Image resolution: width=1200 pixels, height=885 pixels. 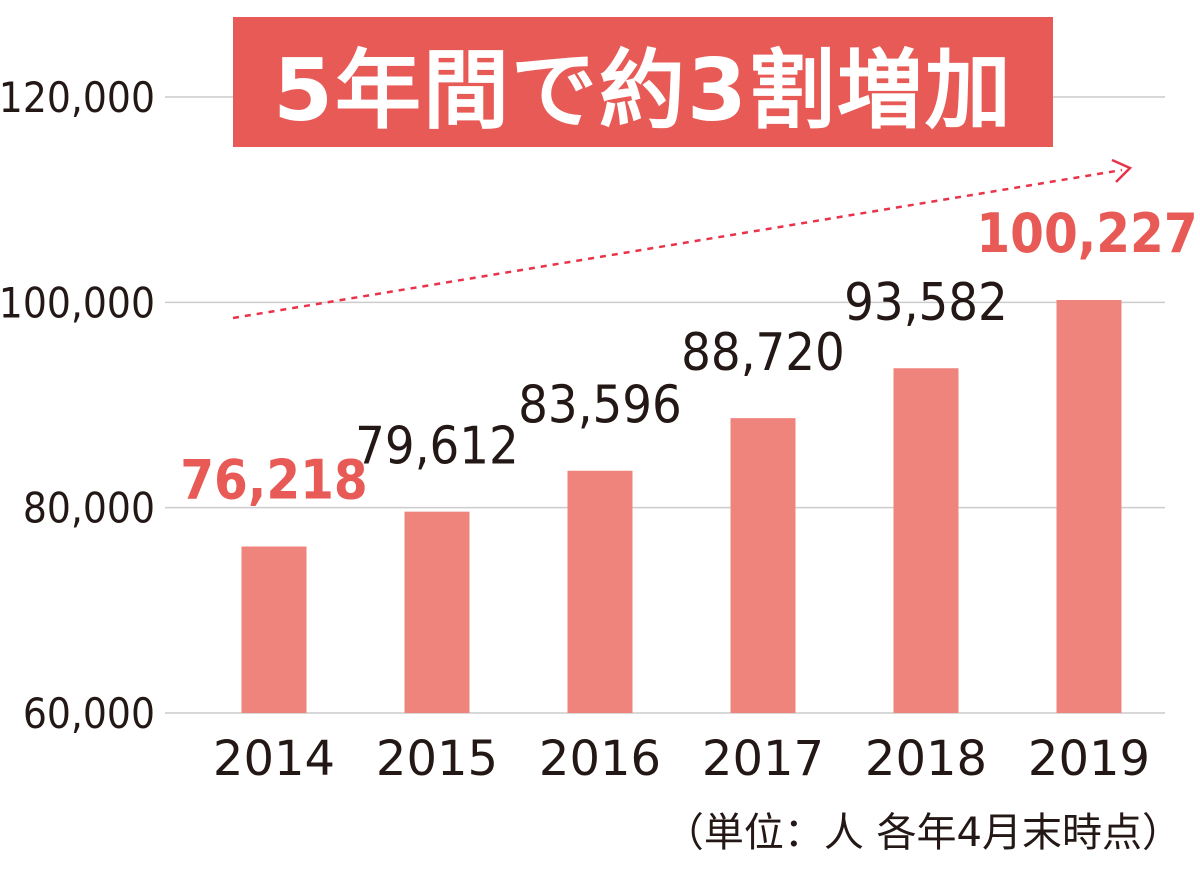 What do you see at coordinates (1086, 233) in the screenshot?
I see `value-label-2019: 100,227` at bounding box center [1086, 233].